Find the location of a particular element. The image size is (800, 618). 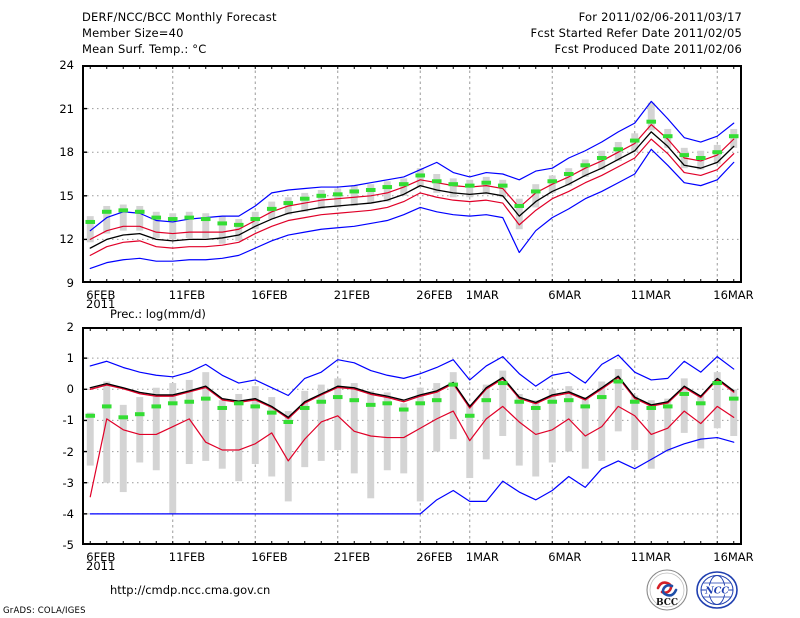

svg-text: BCC is located at coordinates (667, 603).